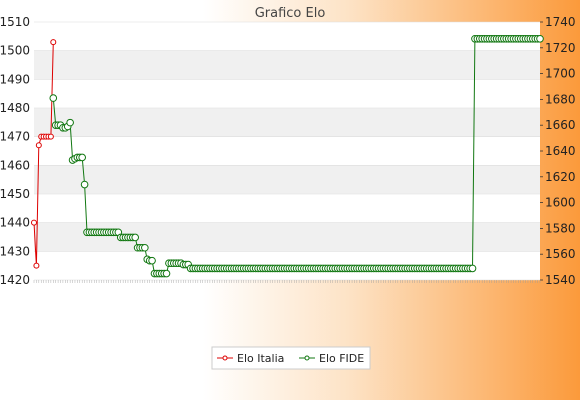 The width and height of the screenshot is (580, 400). I want to click on y-left-tick-label: 1420, so click(15, 280).